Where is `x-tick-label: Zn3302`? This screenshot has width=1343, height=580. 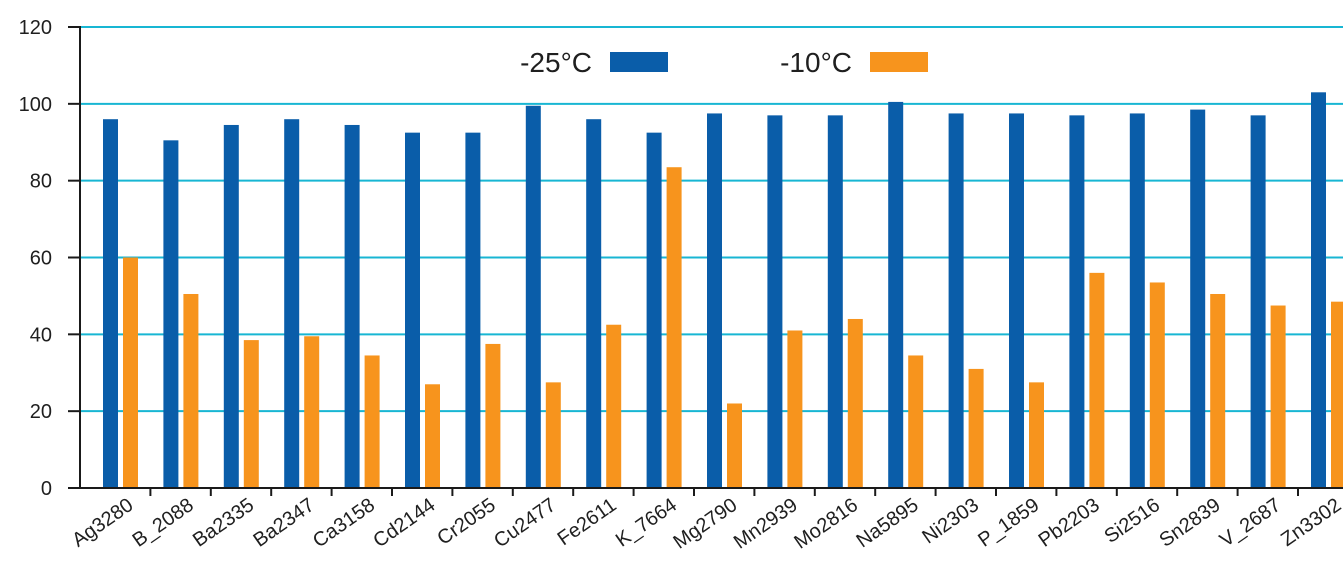 x-tick-label: Zn3302 is located at coordinates (1310, 522).